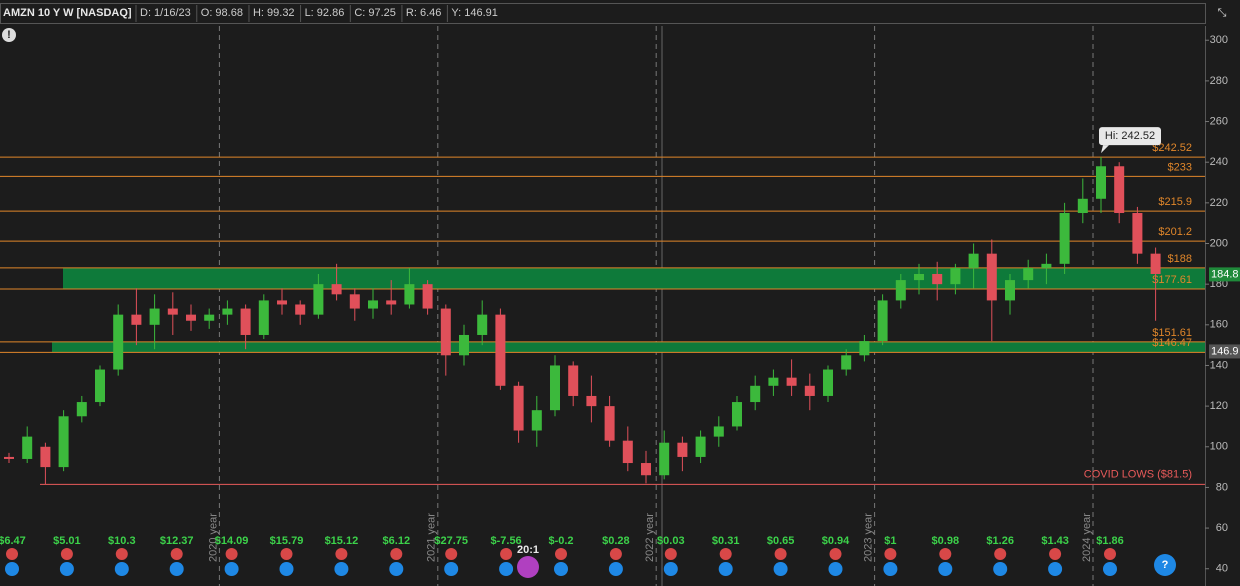 The width and height of the screenshot is (1240, 586). Describe the element at coordinates (1219, 203) in the screenshot. I see `y-tick-label: 220` at that location.